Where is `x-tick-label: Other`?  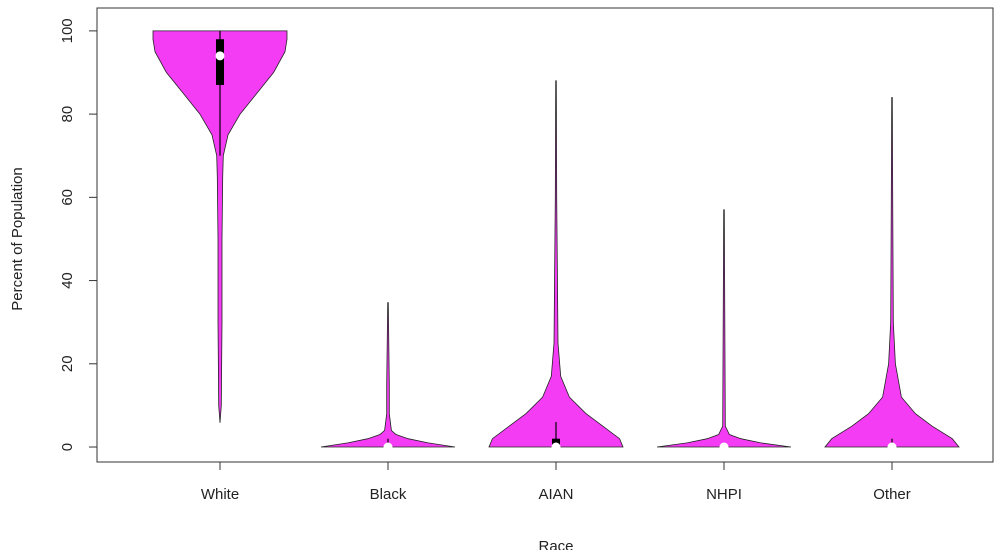
x-tick-label: Other is located at coordinates (892, 494).